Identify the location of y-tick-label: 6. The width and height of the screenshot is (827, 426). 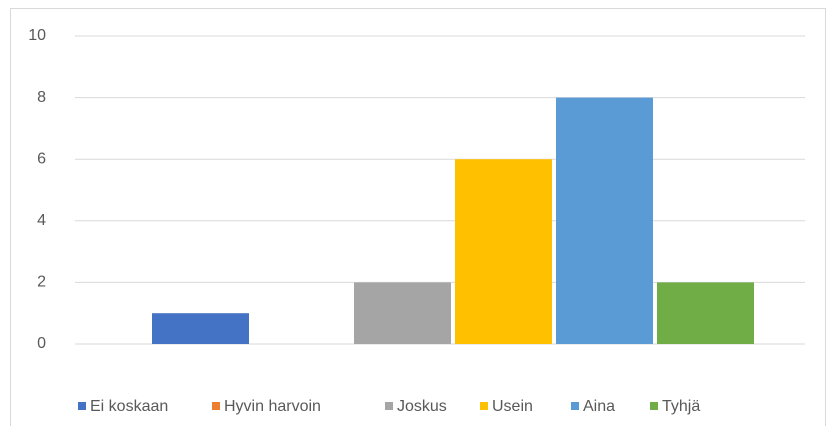
(41, 158).